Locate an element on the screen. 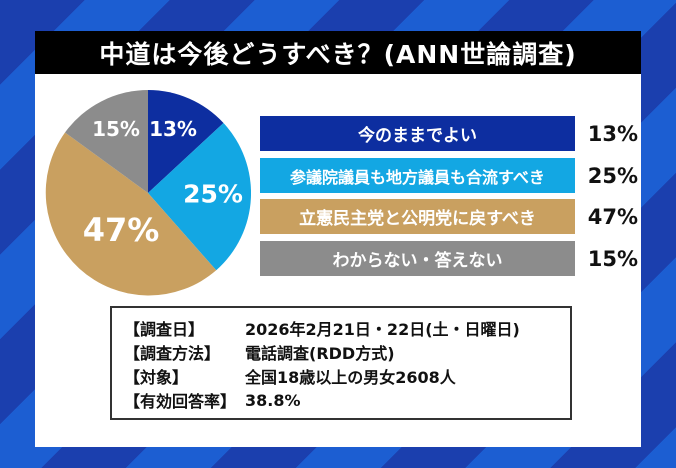  survey-info-row: 【有効回答率】 38.8% is located at coordinates (212, 400).